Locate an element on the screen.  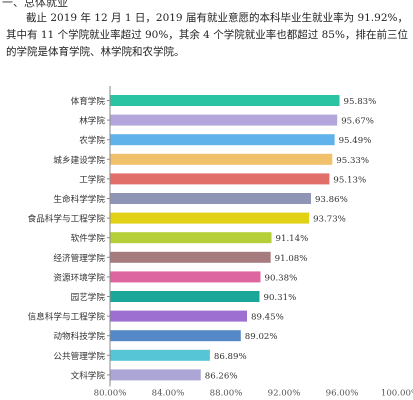
x-tick-label: 100.00% is located at coordinates (397, 393).